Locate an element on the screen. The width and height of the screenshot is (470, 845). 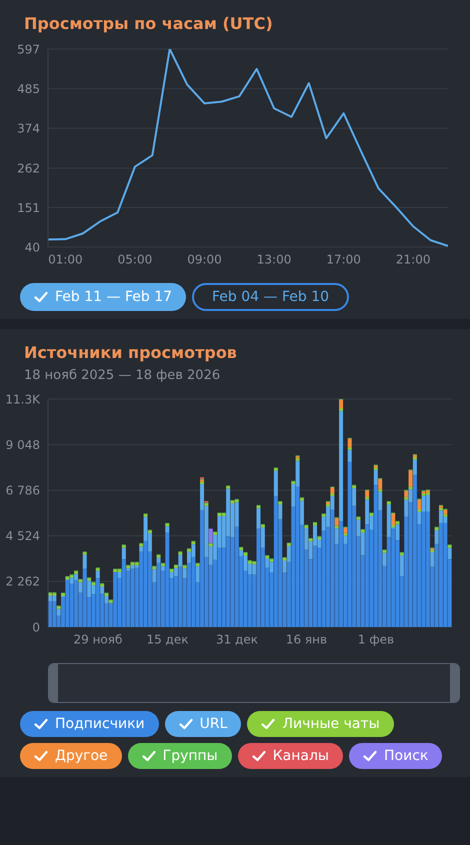
text: Feb 04 — Feb 10 is located at coordinates (271, 297).